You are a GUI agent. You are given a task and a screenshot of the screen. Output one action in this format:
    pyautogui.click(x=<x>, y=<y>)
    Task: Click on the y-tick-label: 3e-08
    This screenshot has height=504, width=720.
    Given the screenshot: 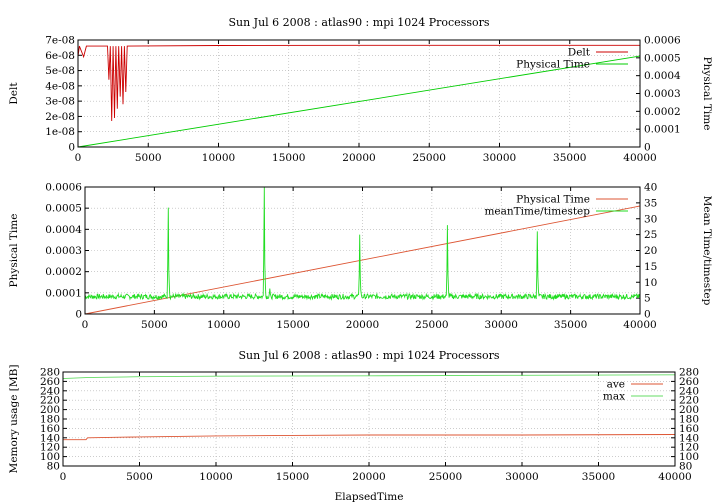 What is the action you would take?
    pyautogui.click(x=60, y=102)
    